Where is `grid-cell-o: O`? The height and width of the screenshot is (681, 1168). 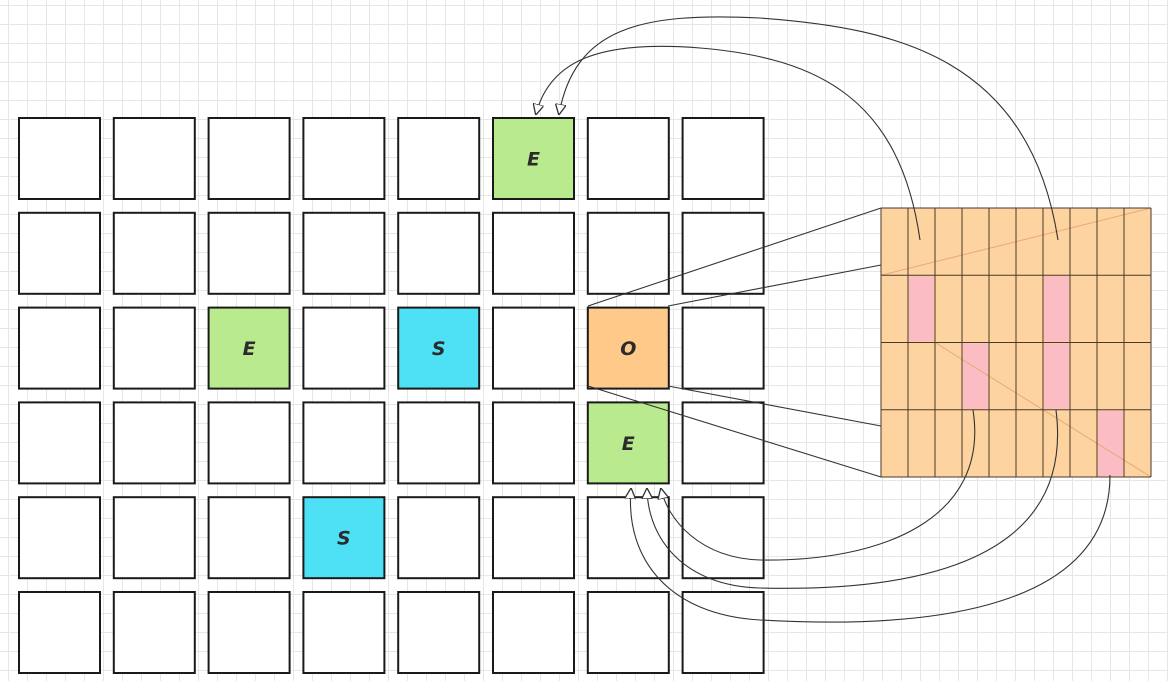
grid-cell-o: O is located at coordinates (628, 348).